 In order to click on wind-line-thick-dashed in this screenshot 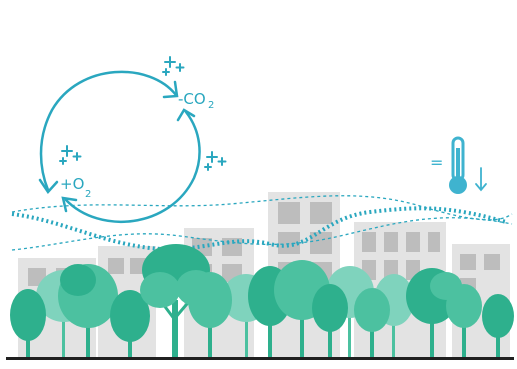, I will do `click(259, 229)`.